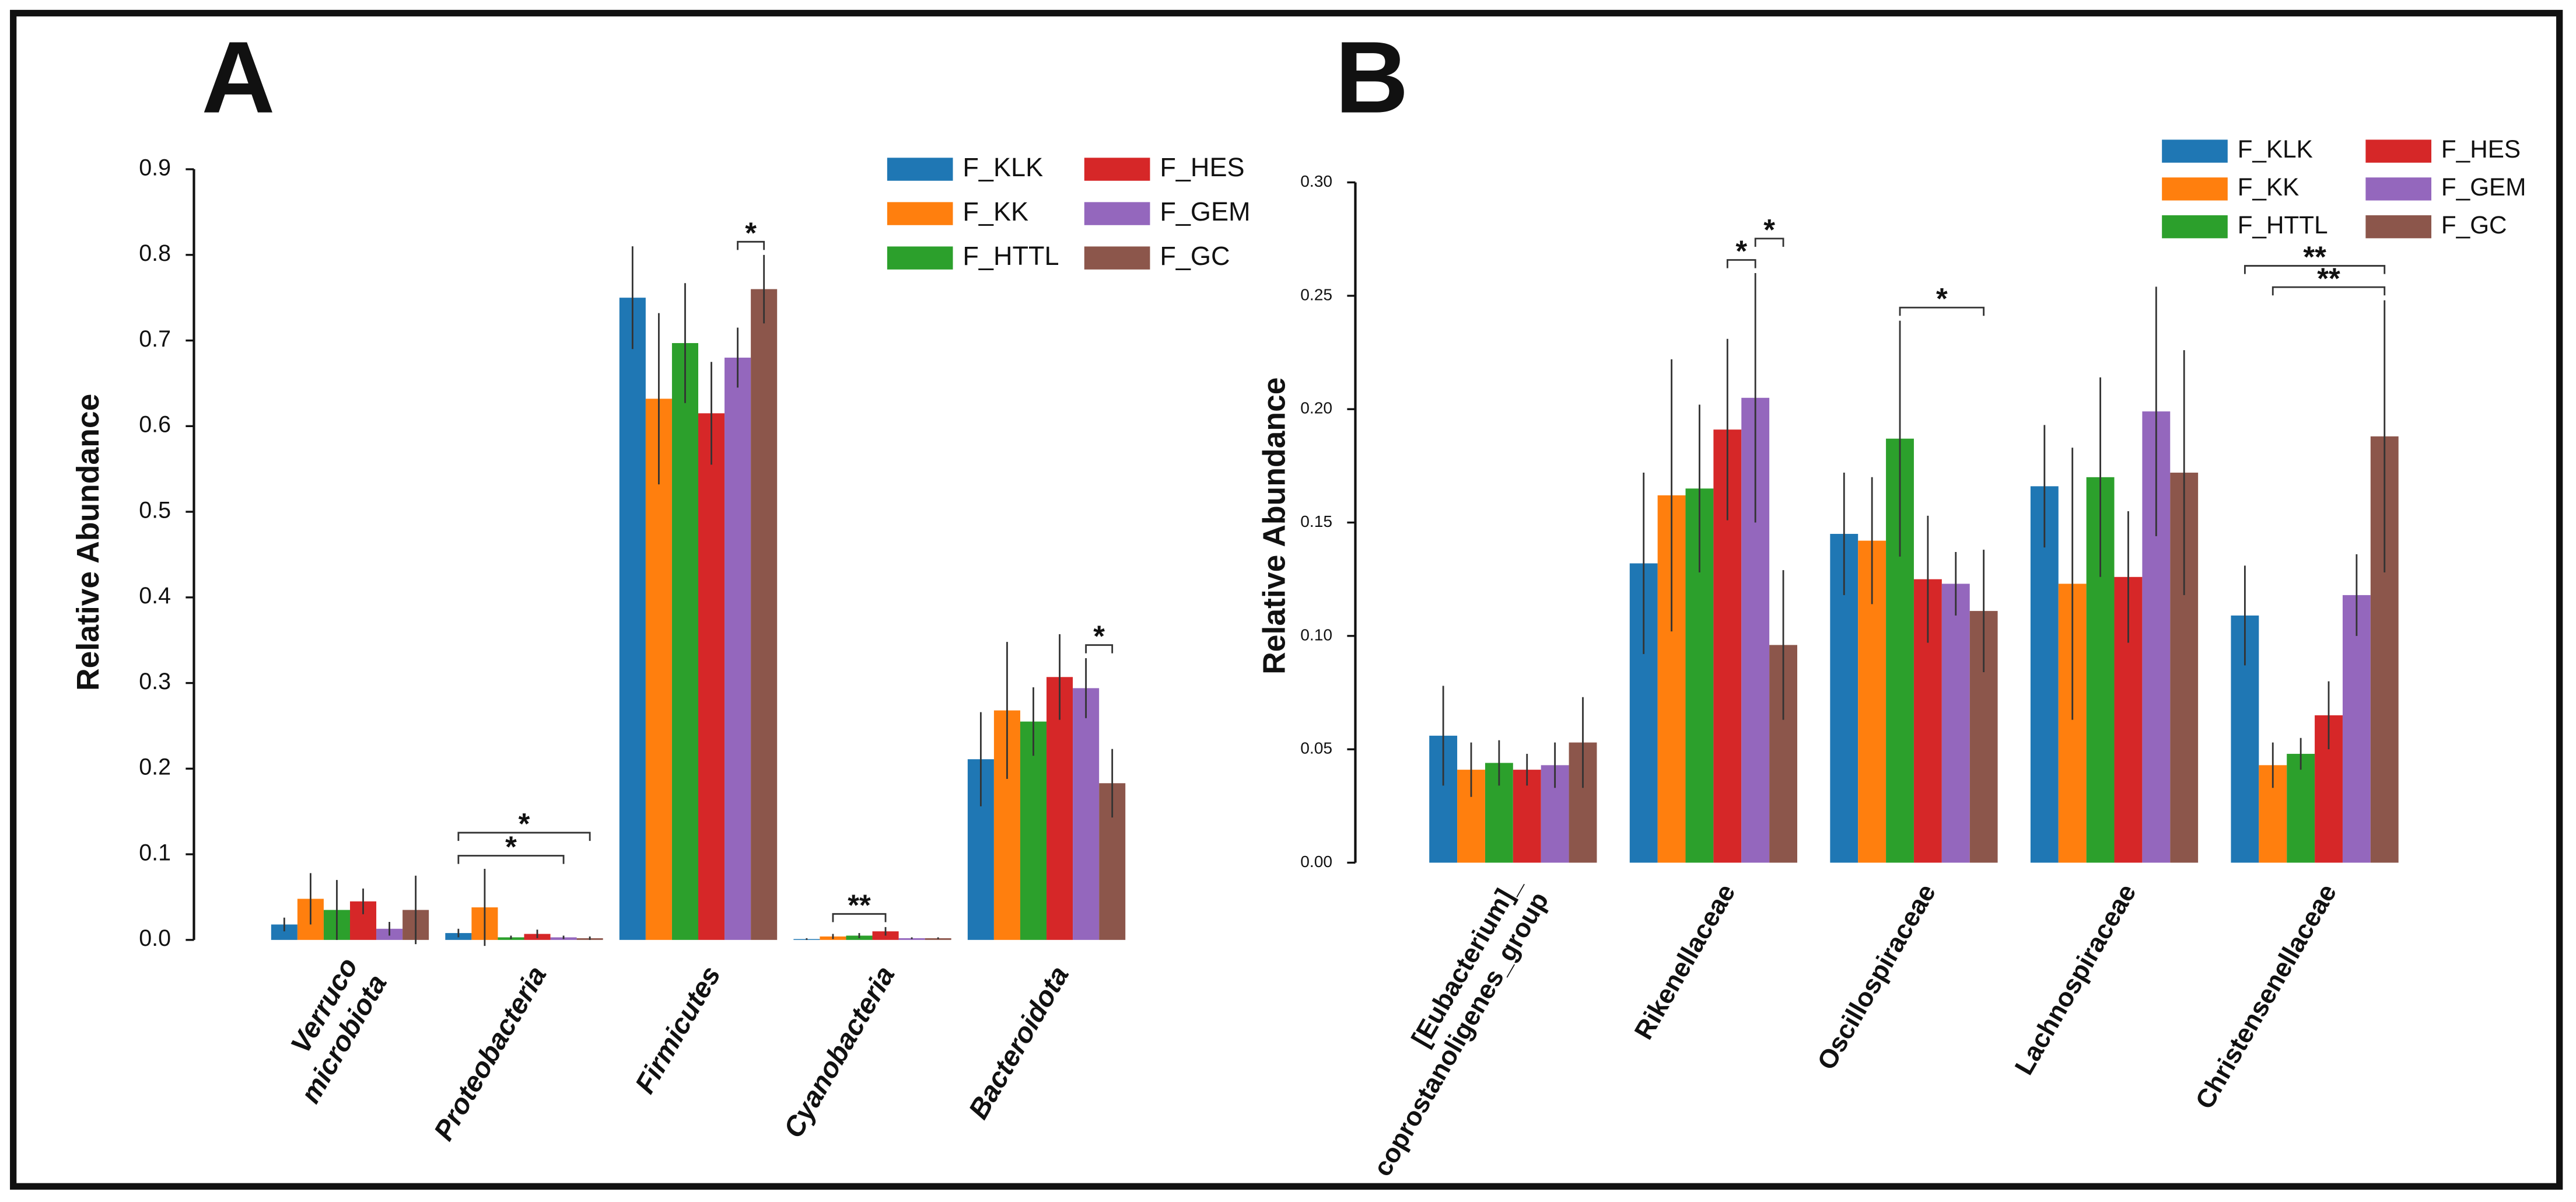 This screenshot has width=2576, height=1202. Describe the element at coordinates (1316, 748) in the screenshot. I see `y-tick-label: 0.05` at that location.